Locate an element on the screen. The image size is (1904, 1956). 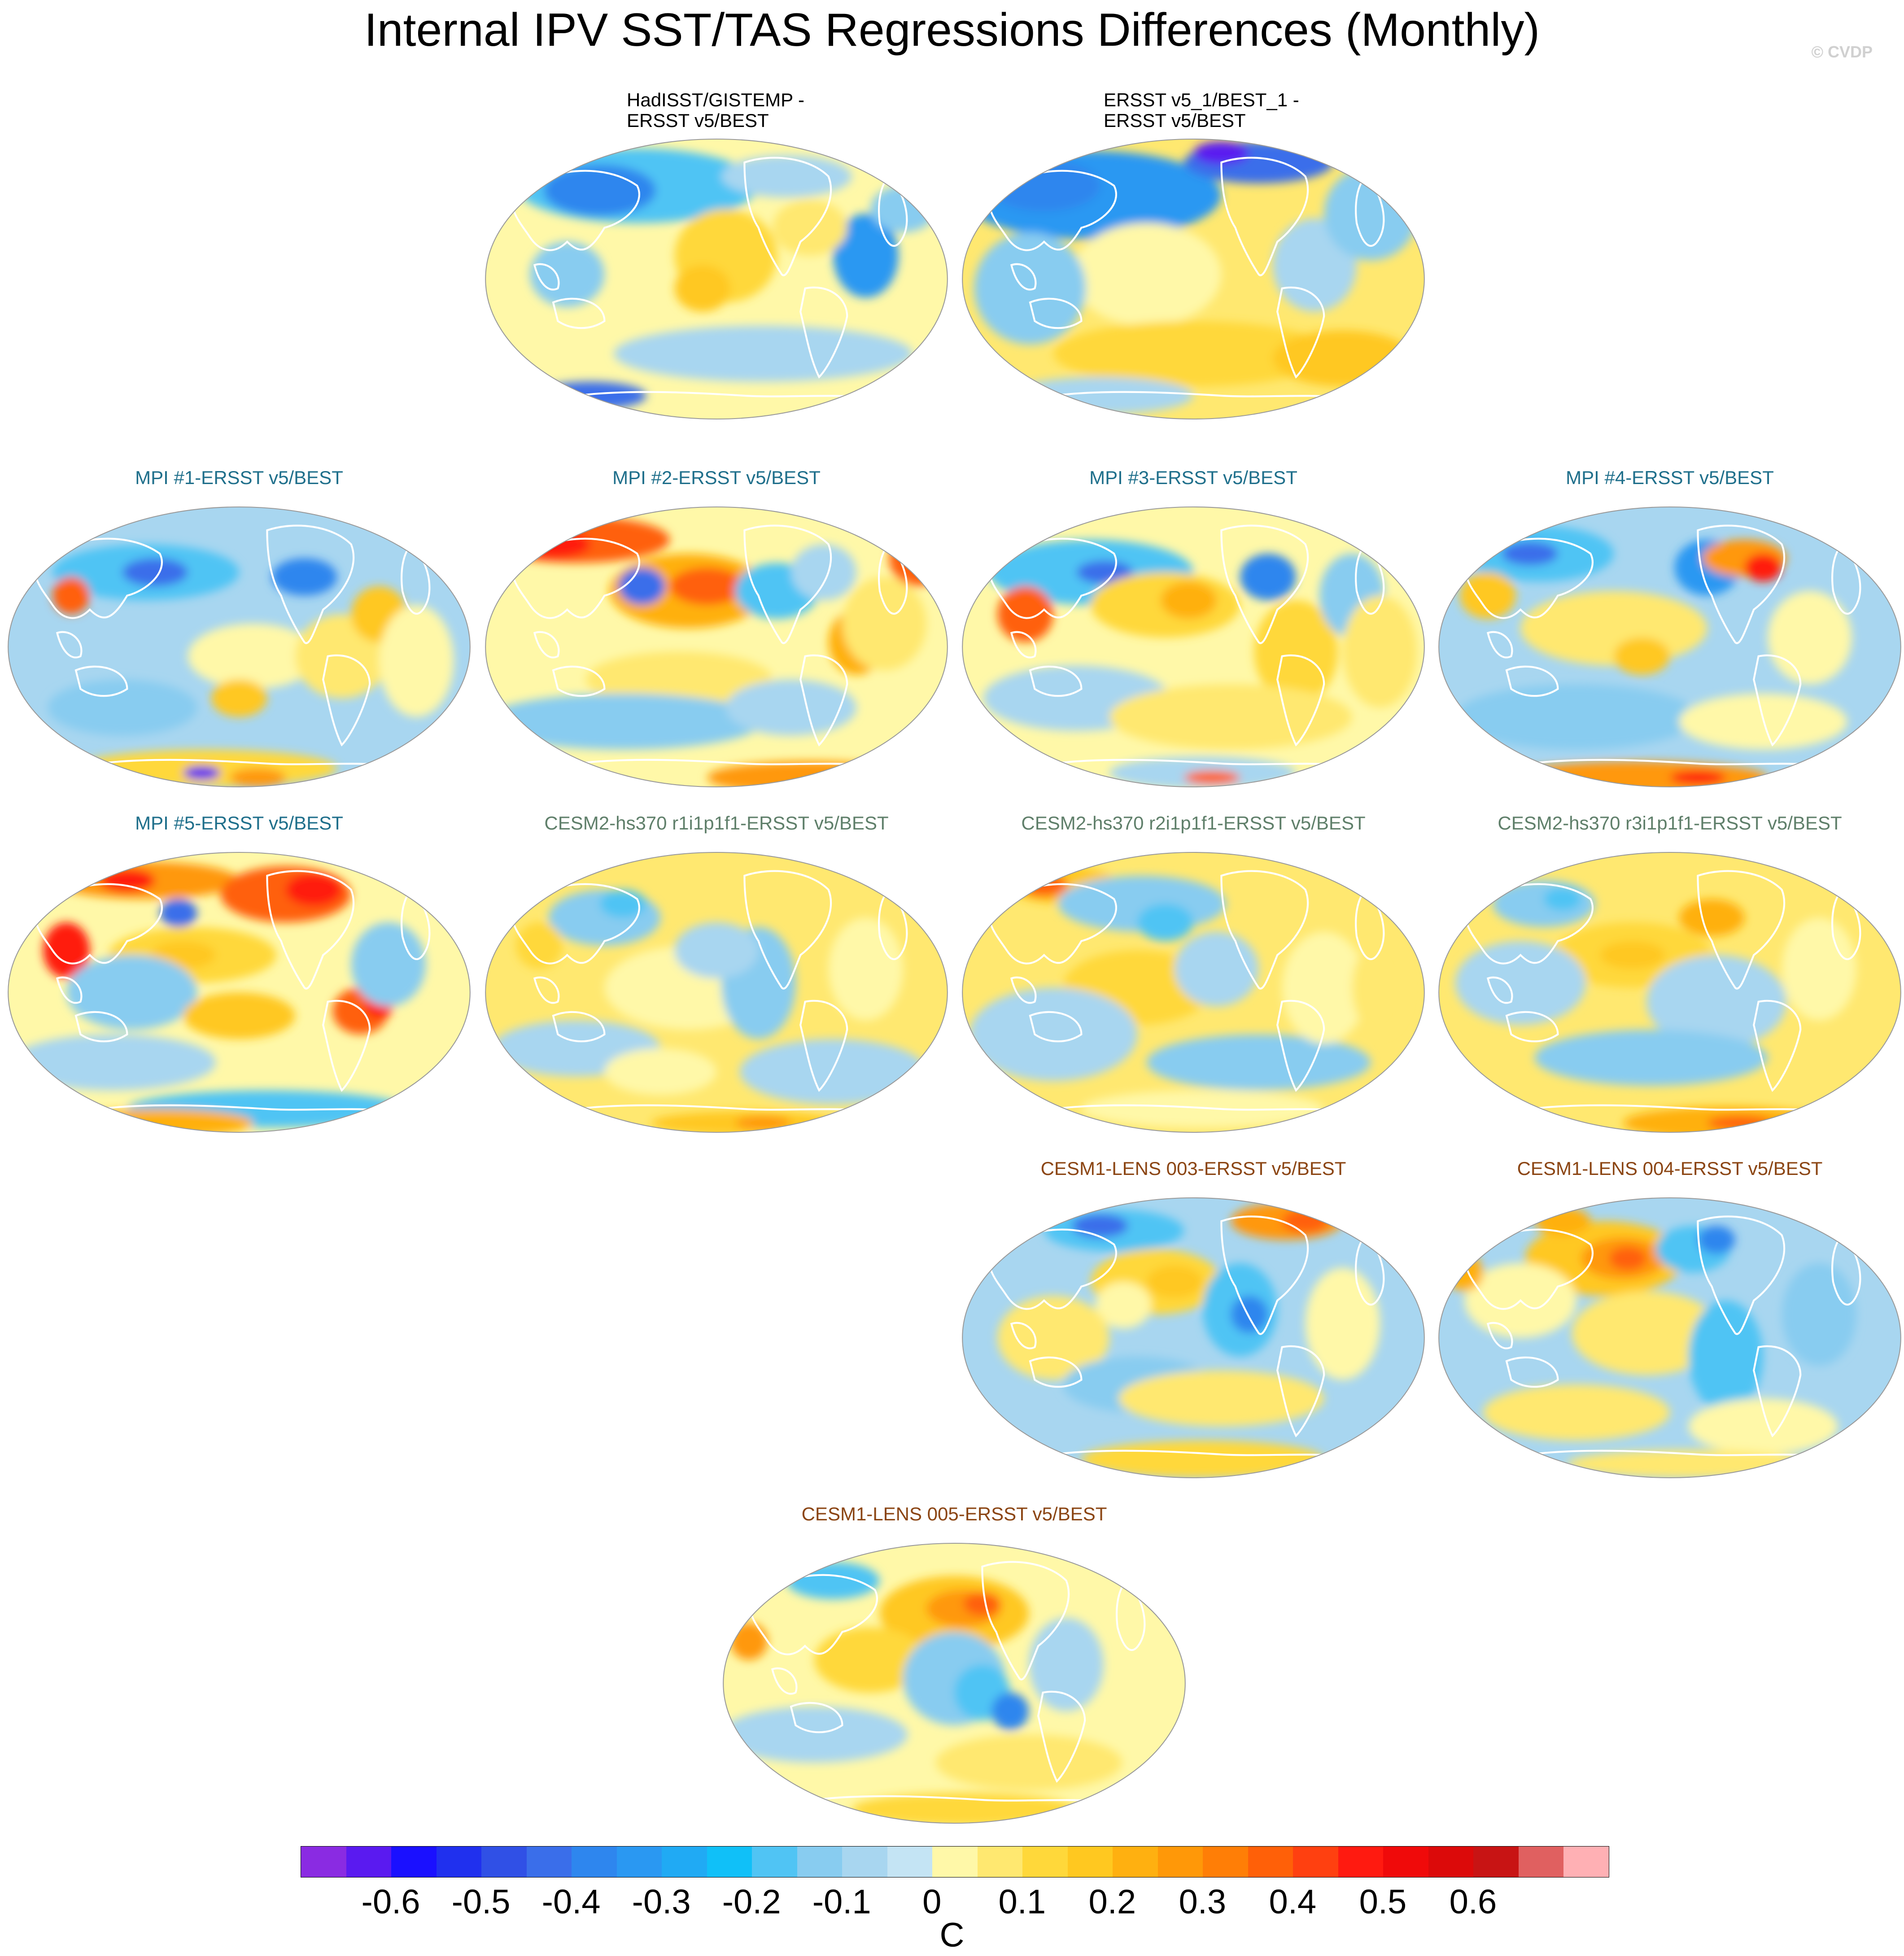
panel-title: MPI #2-ERSST v5/BEST is located at coordinates (716, 477).